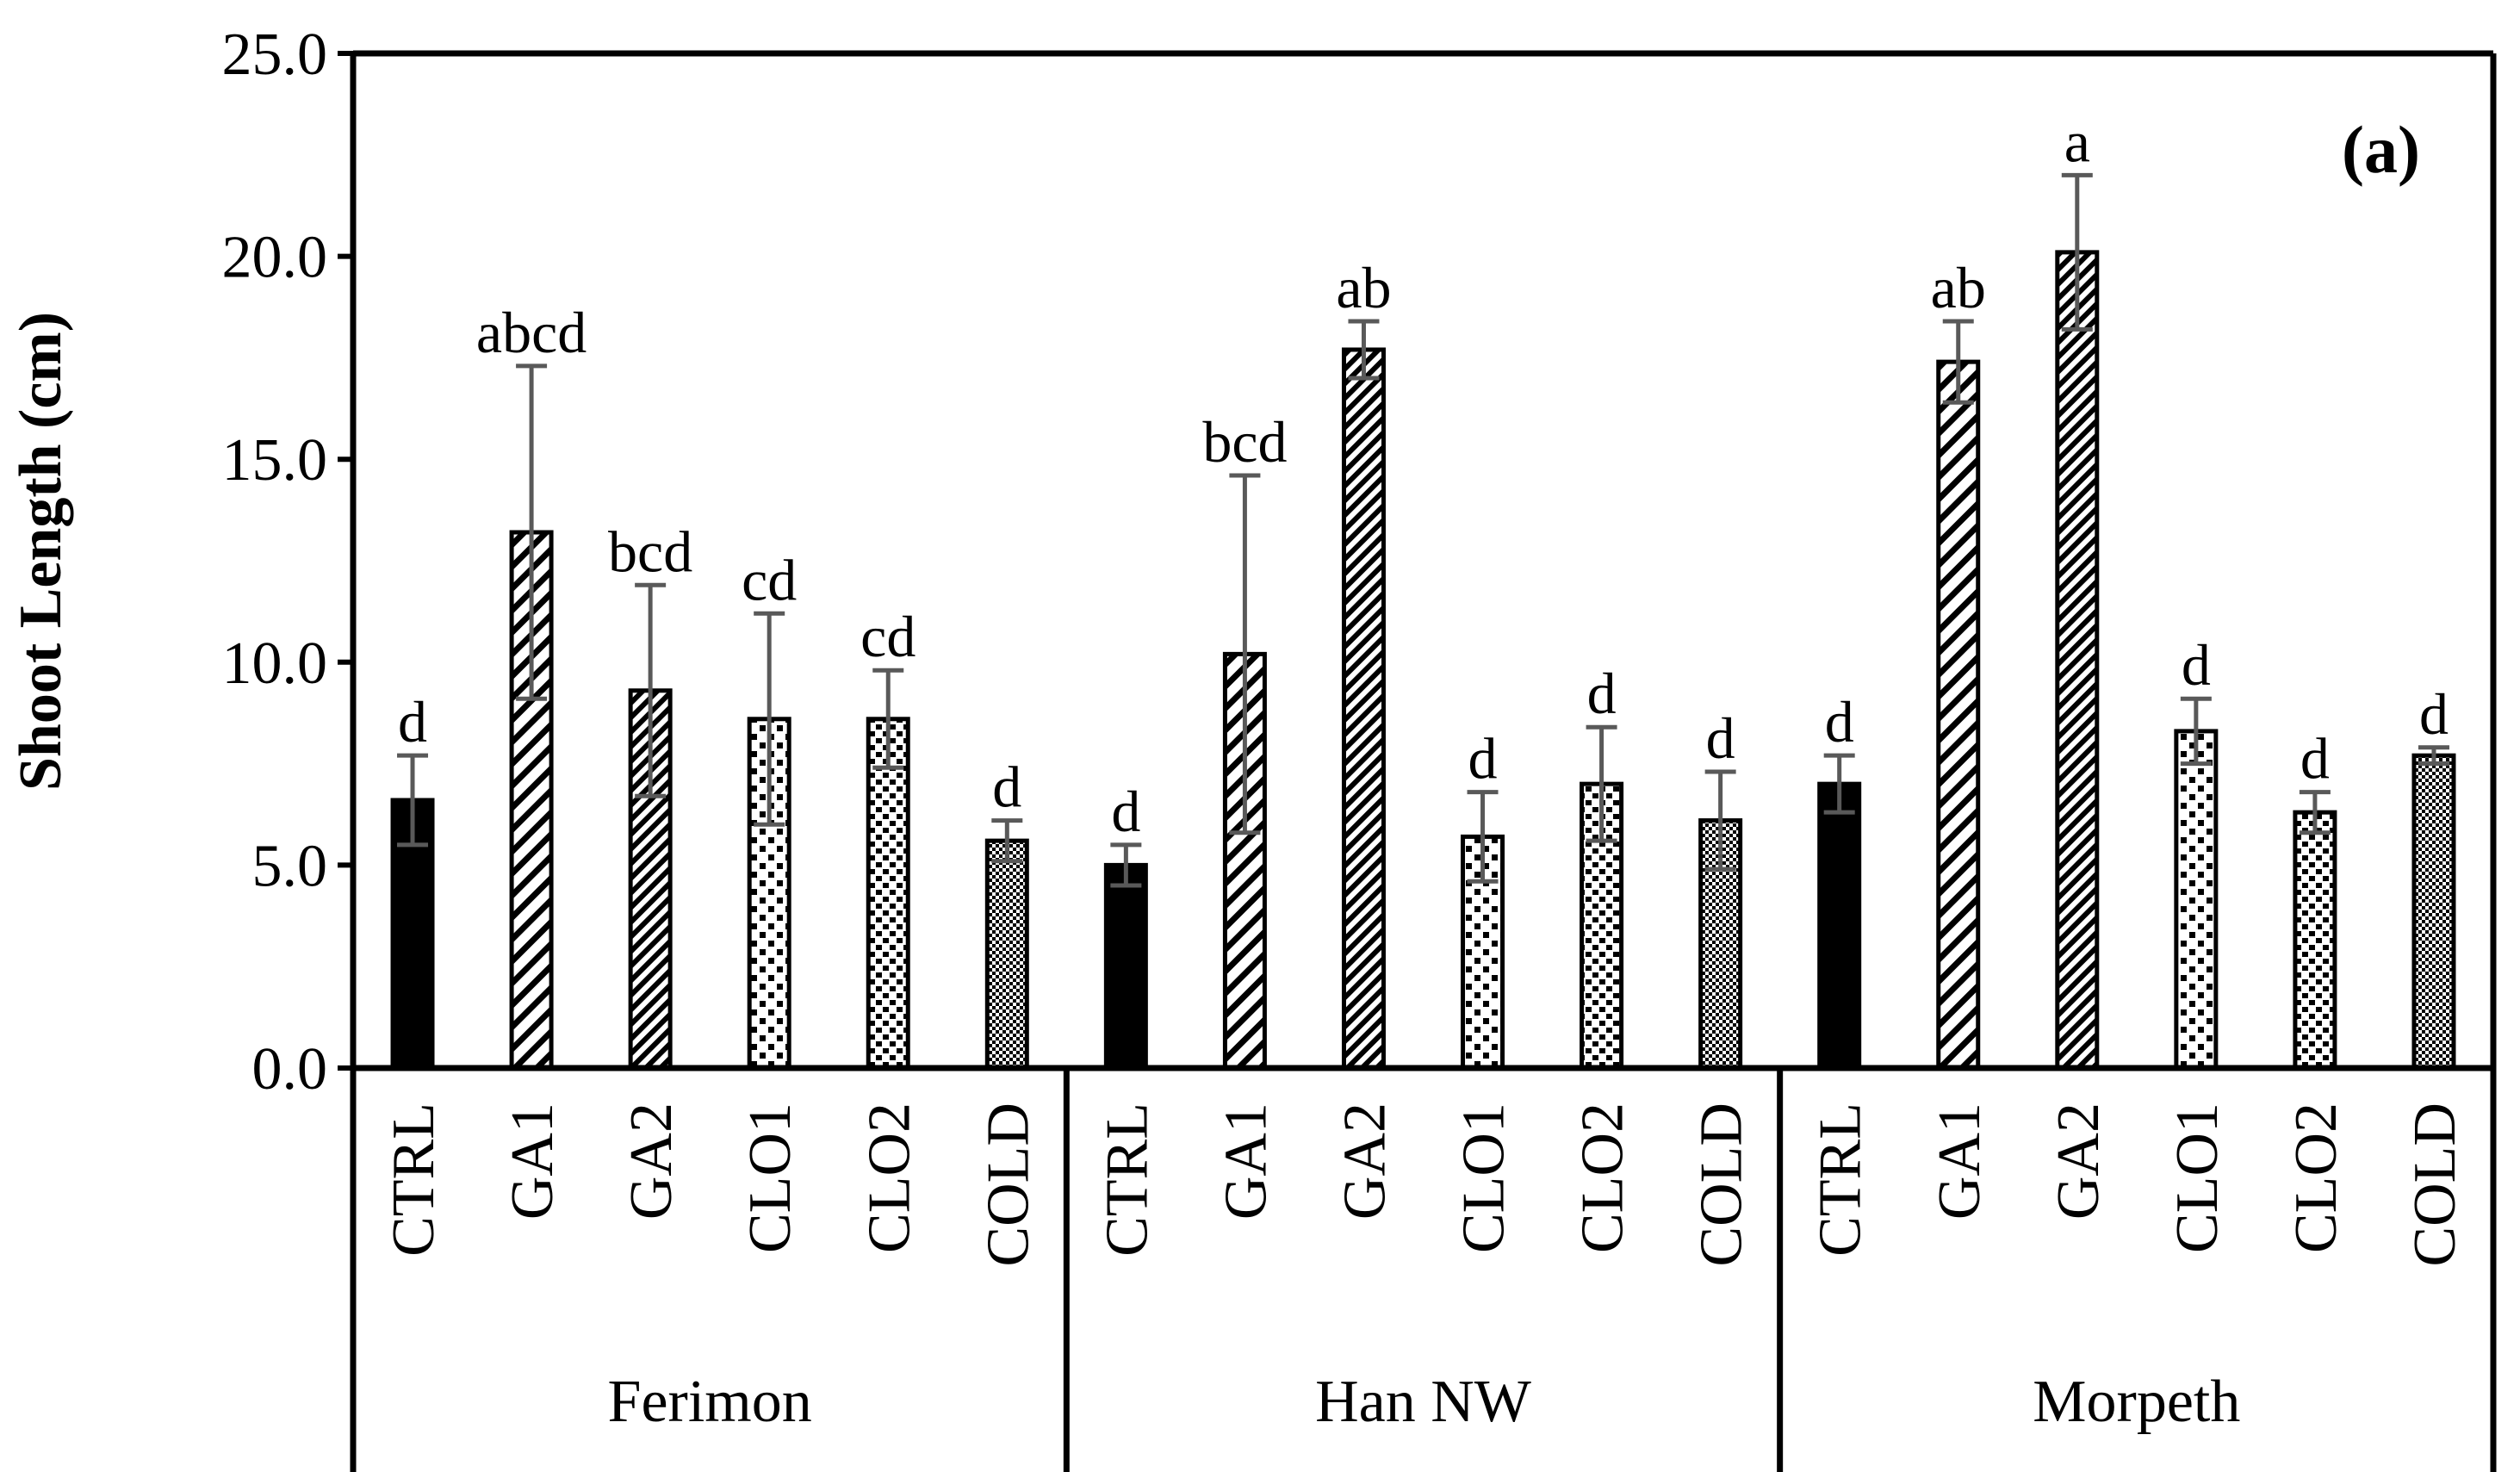  Describe the element at coordinates (2077, 141) in the screenshot. I see `significance-letter-morpeth-ga2: a` at that location.